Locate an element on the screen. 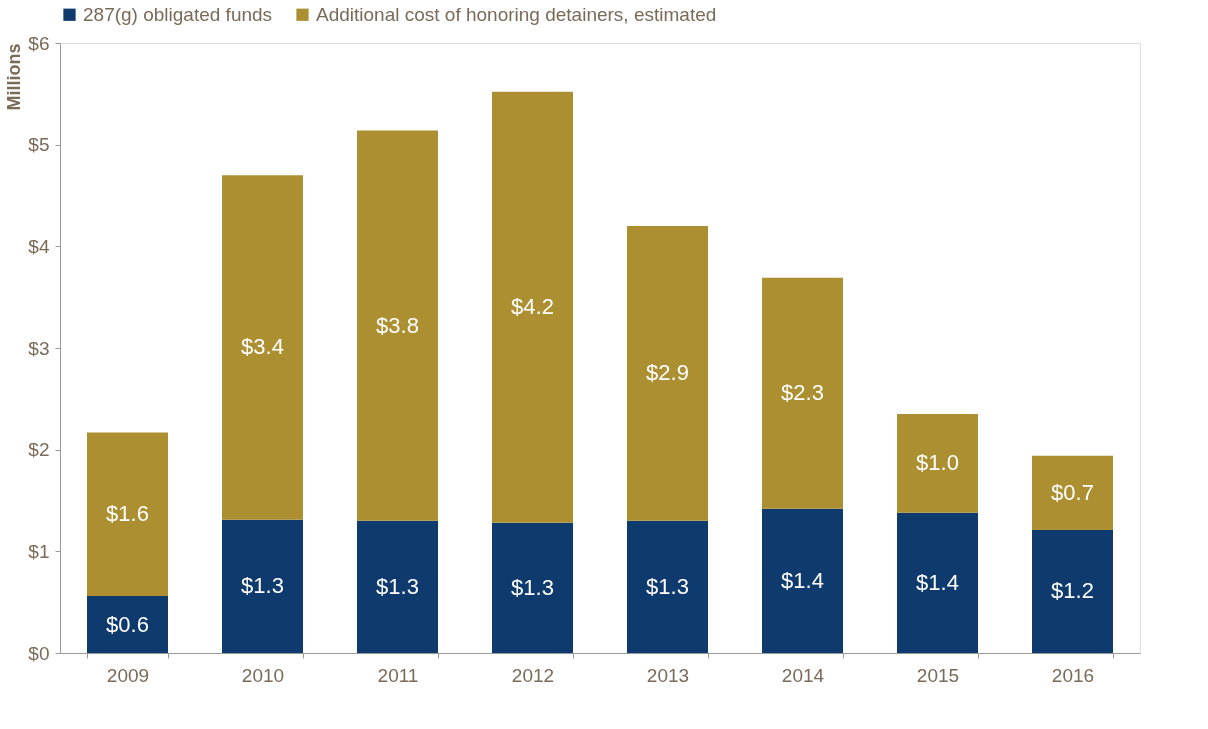 This screenshot has height=729, width=1208. x-tick-label: 2014 is located at coordinates (803, 675).